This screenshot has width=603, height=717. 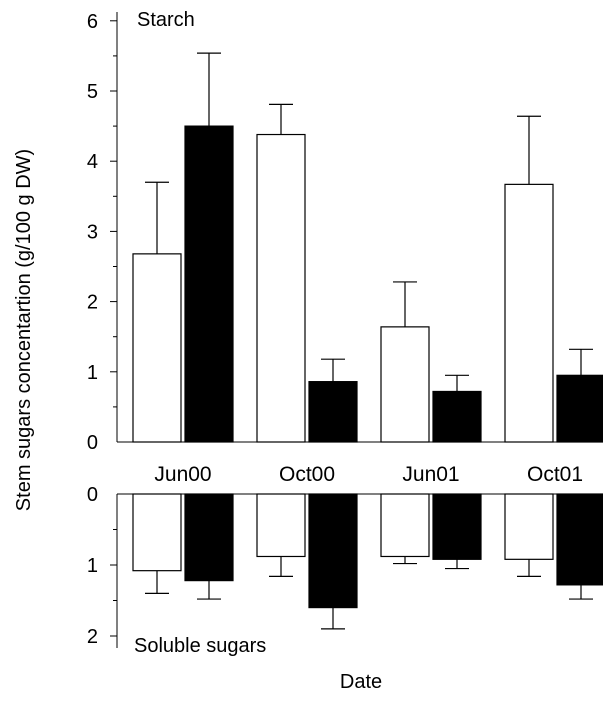 What do you see at coordinates (368, 474) in the screenshot?
I see `category-labels: Jun00 Oct00 Jun01 Oct01` at bounding box center [368, 474].